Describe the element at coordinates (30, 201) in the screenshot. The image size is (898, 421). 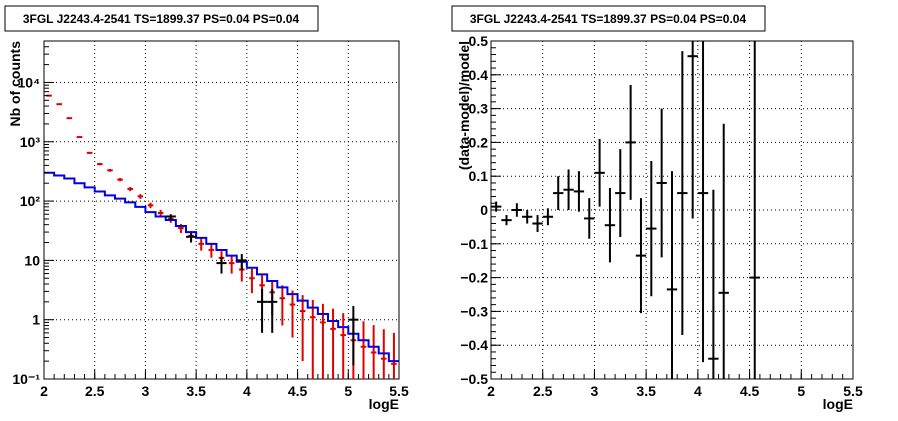
I see `y-tick-label: 10²` at that location.